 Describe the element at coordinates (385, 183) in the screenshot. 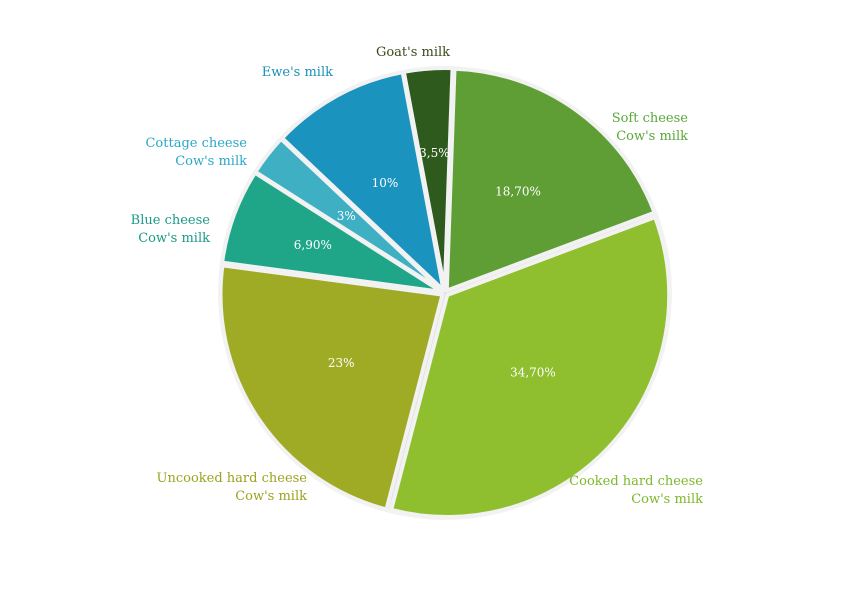

I see `slice-value-label-5: 10%` at that location.